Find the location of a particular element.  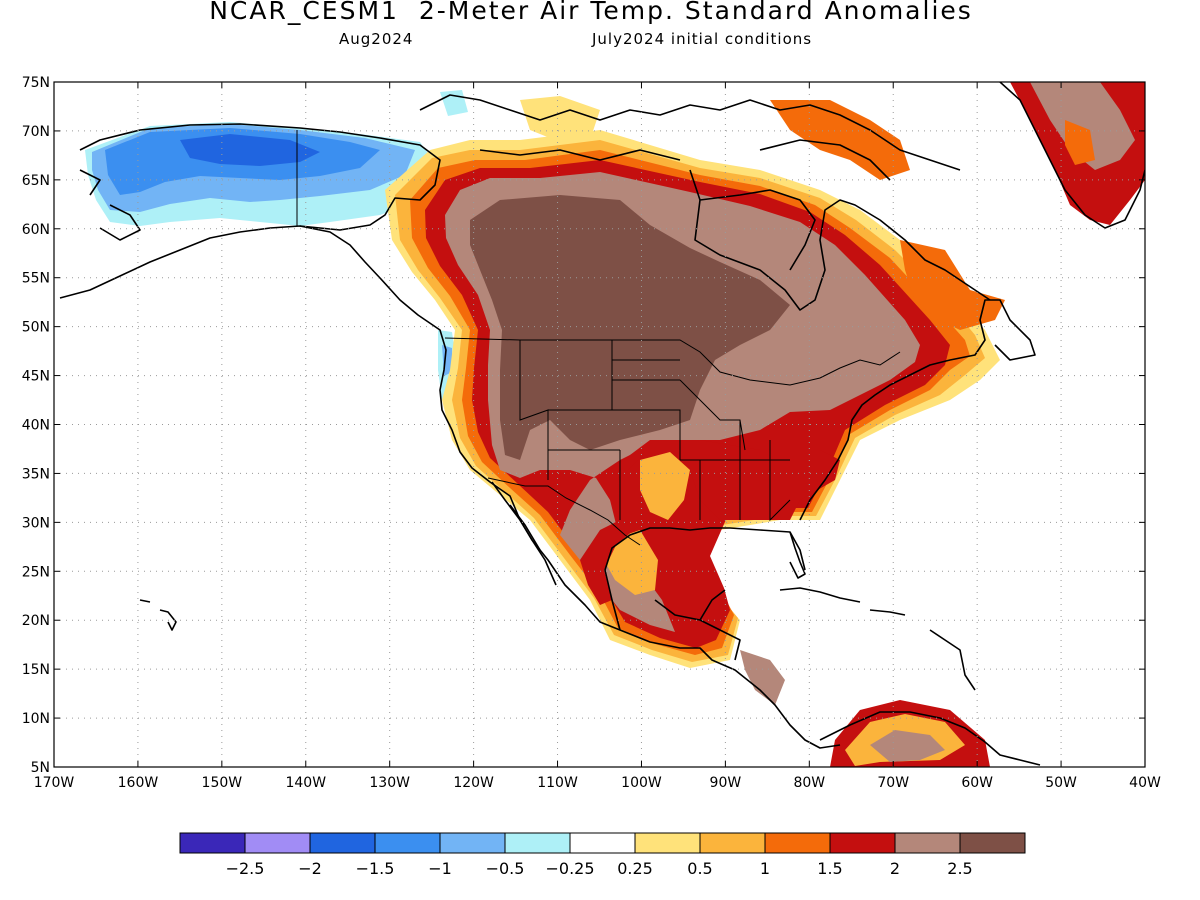

colorbar-label: −2 is located at coordinates (310, 868).